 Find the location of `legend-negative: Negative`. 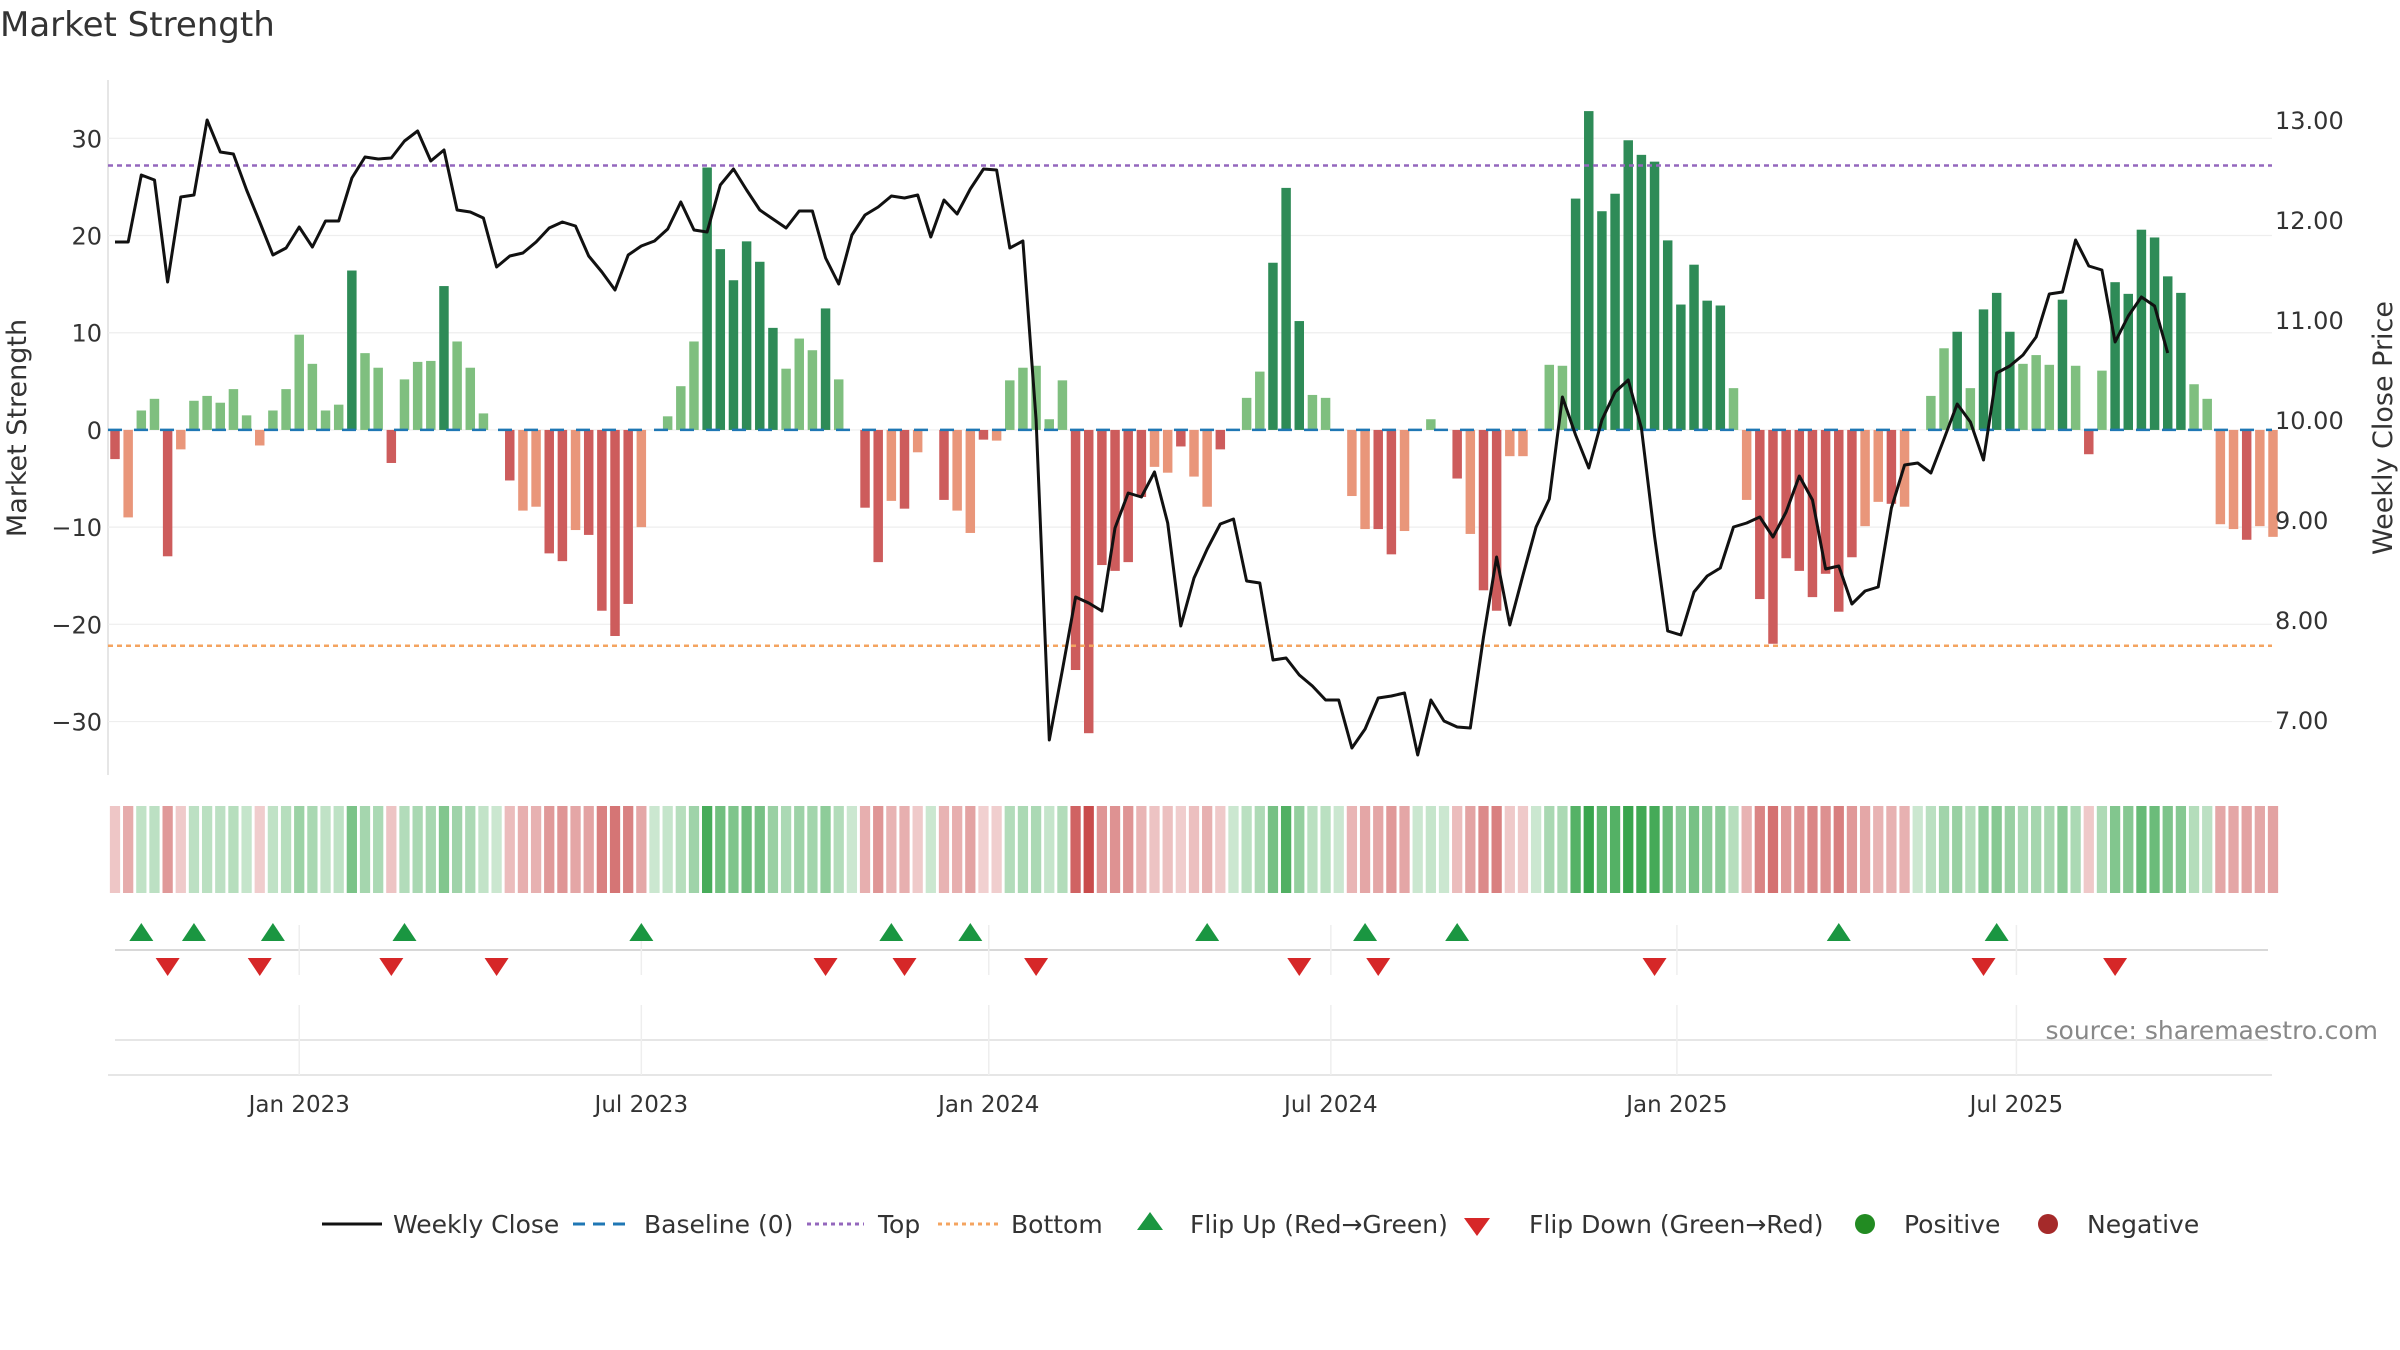

legend-negative: Negative is located at coordinates (2143, 1224).